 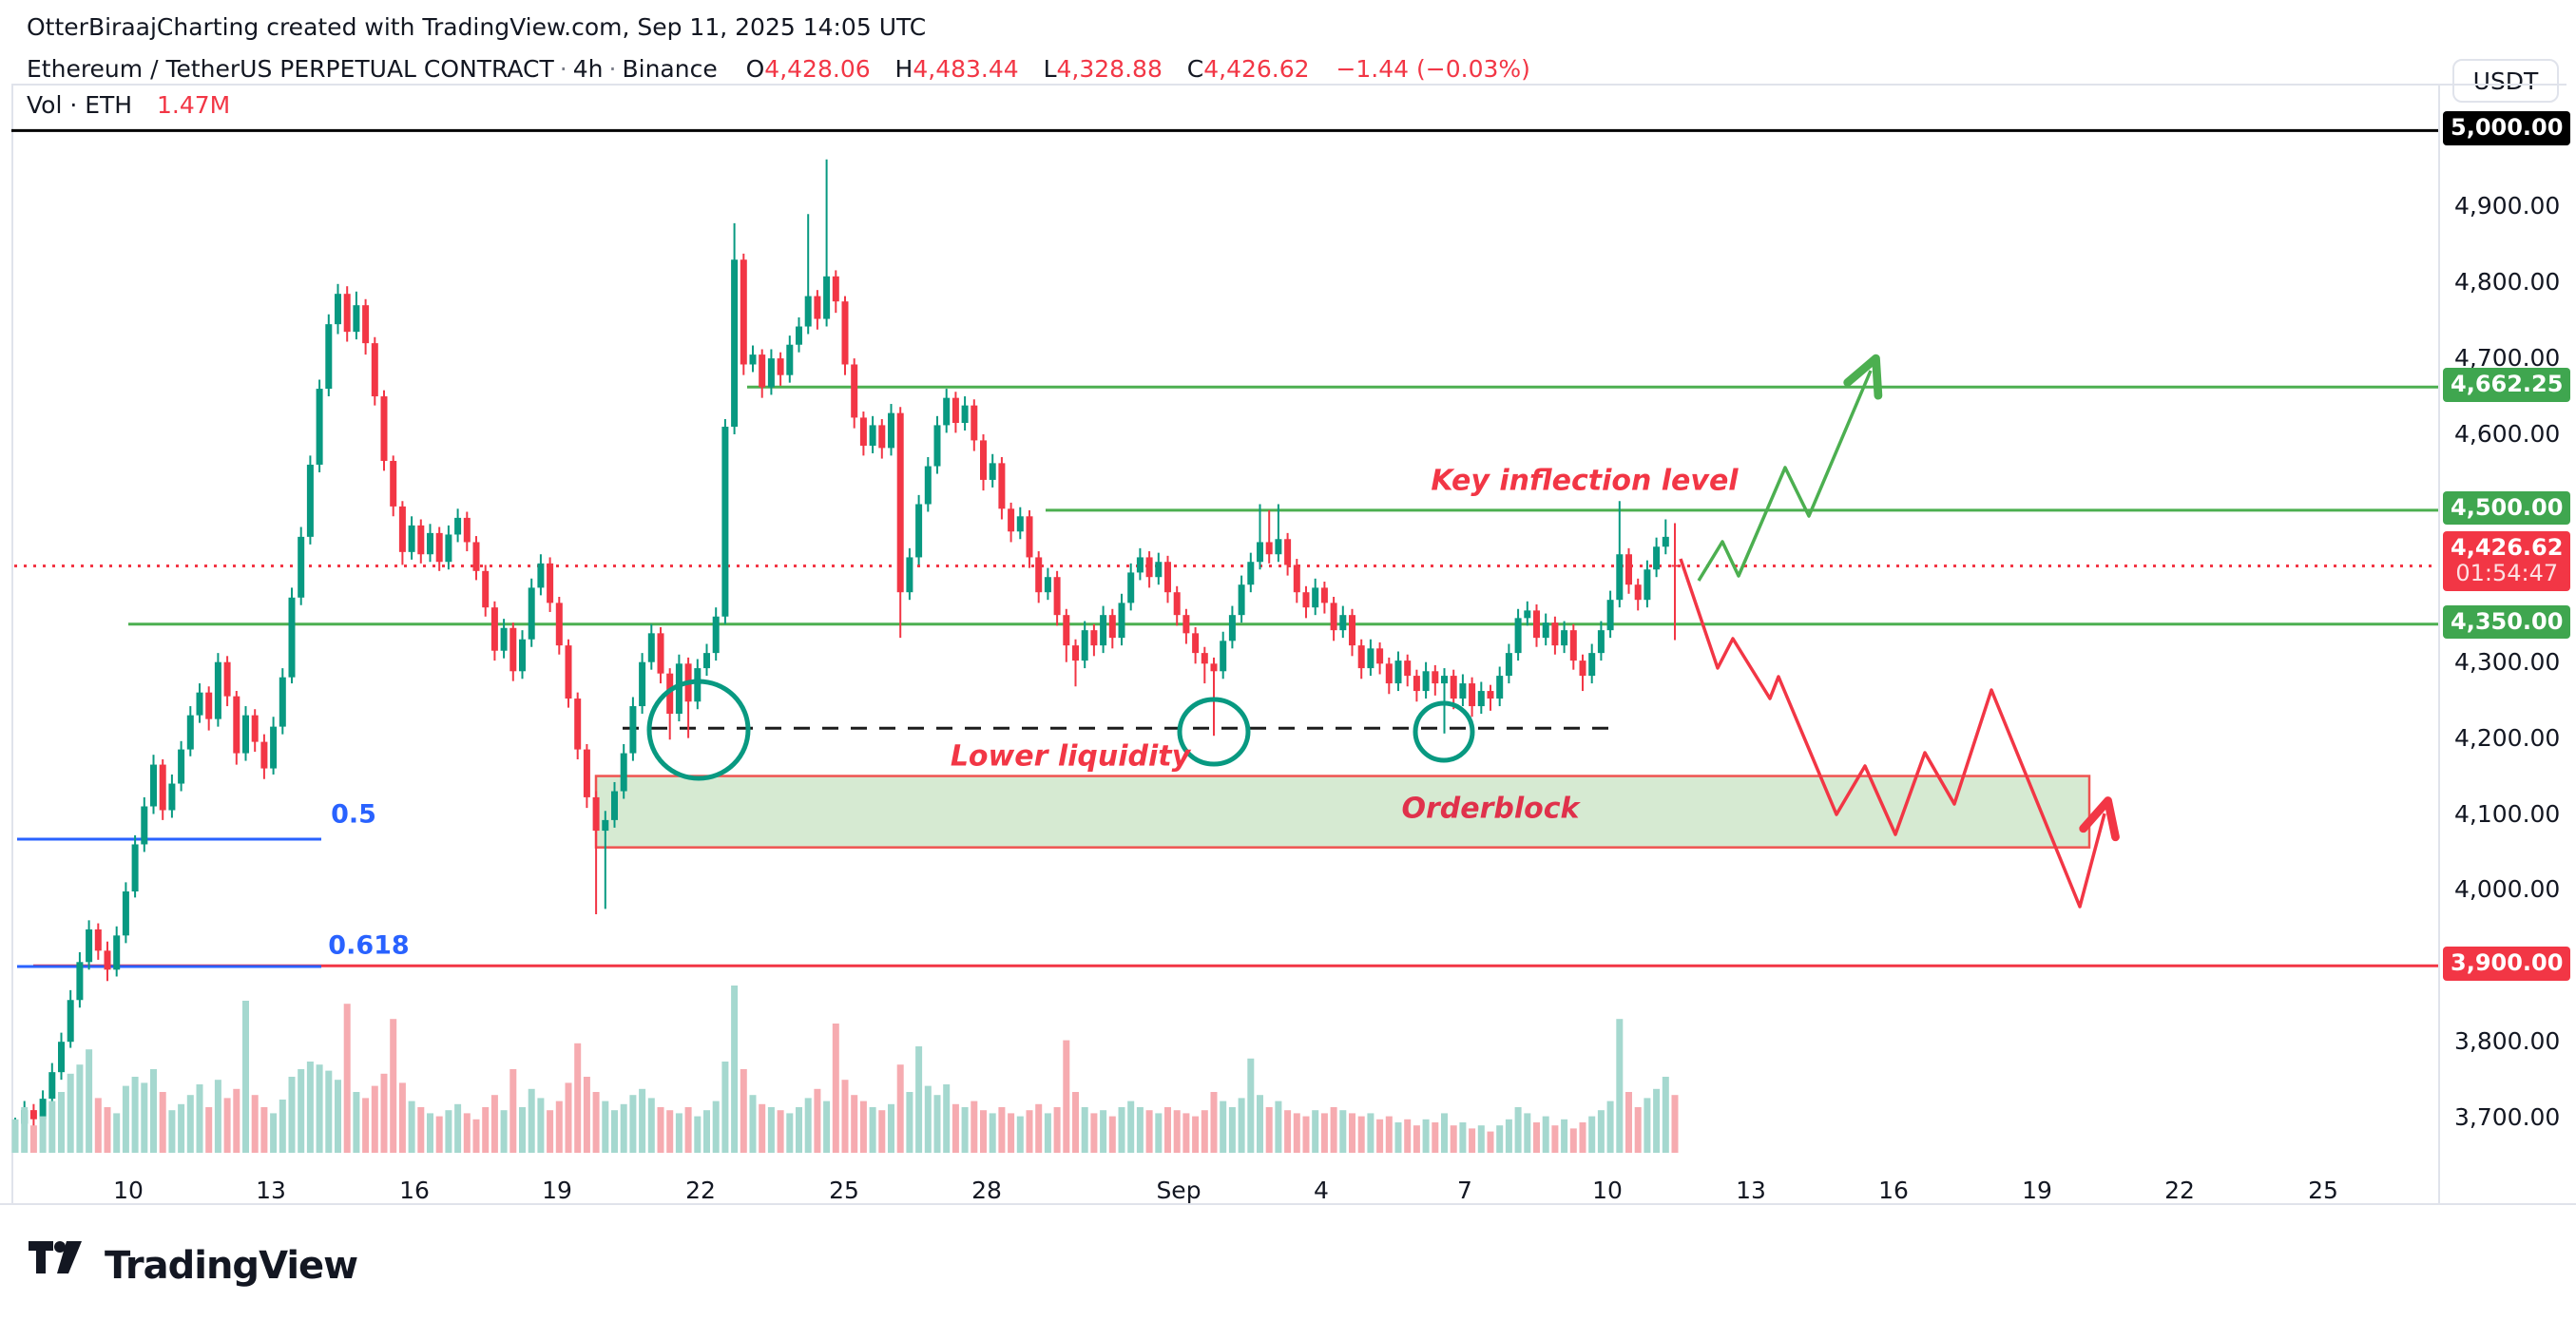 I want to click on key-inflection-label: Key inflection level, so click(x=1585, y=481).